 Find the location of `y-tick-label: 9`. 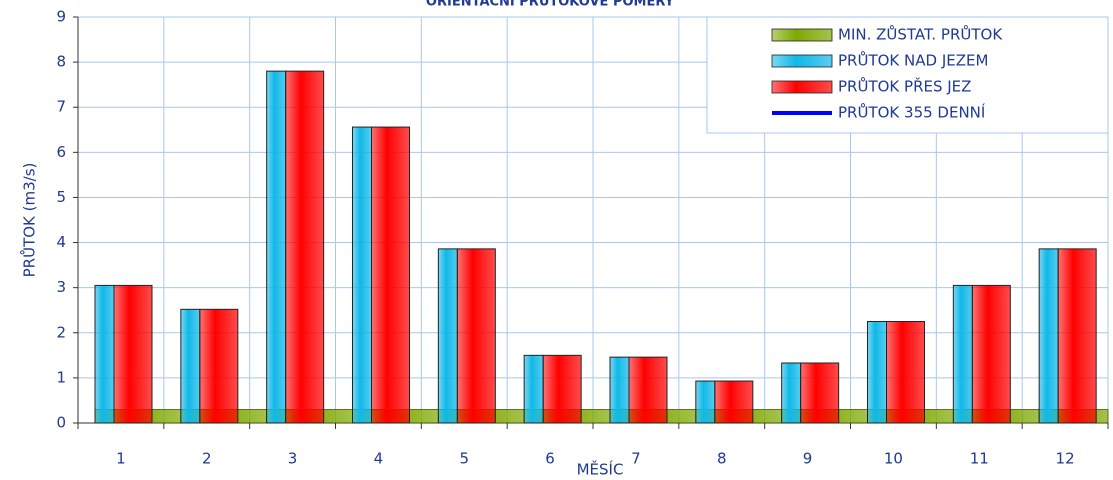

y-tick-label: 9 is located at coordinates (61, 17).